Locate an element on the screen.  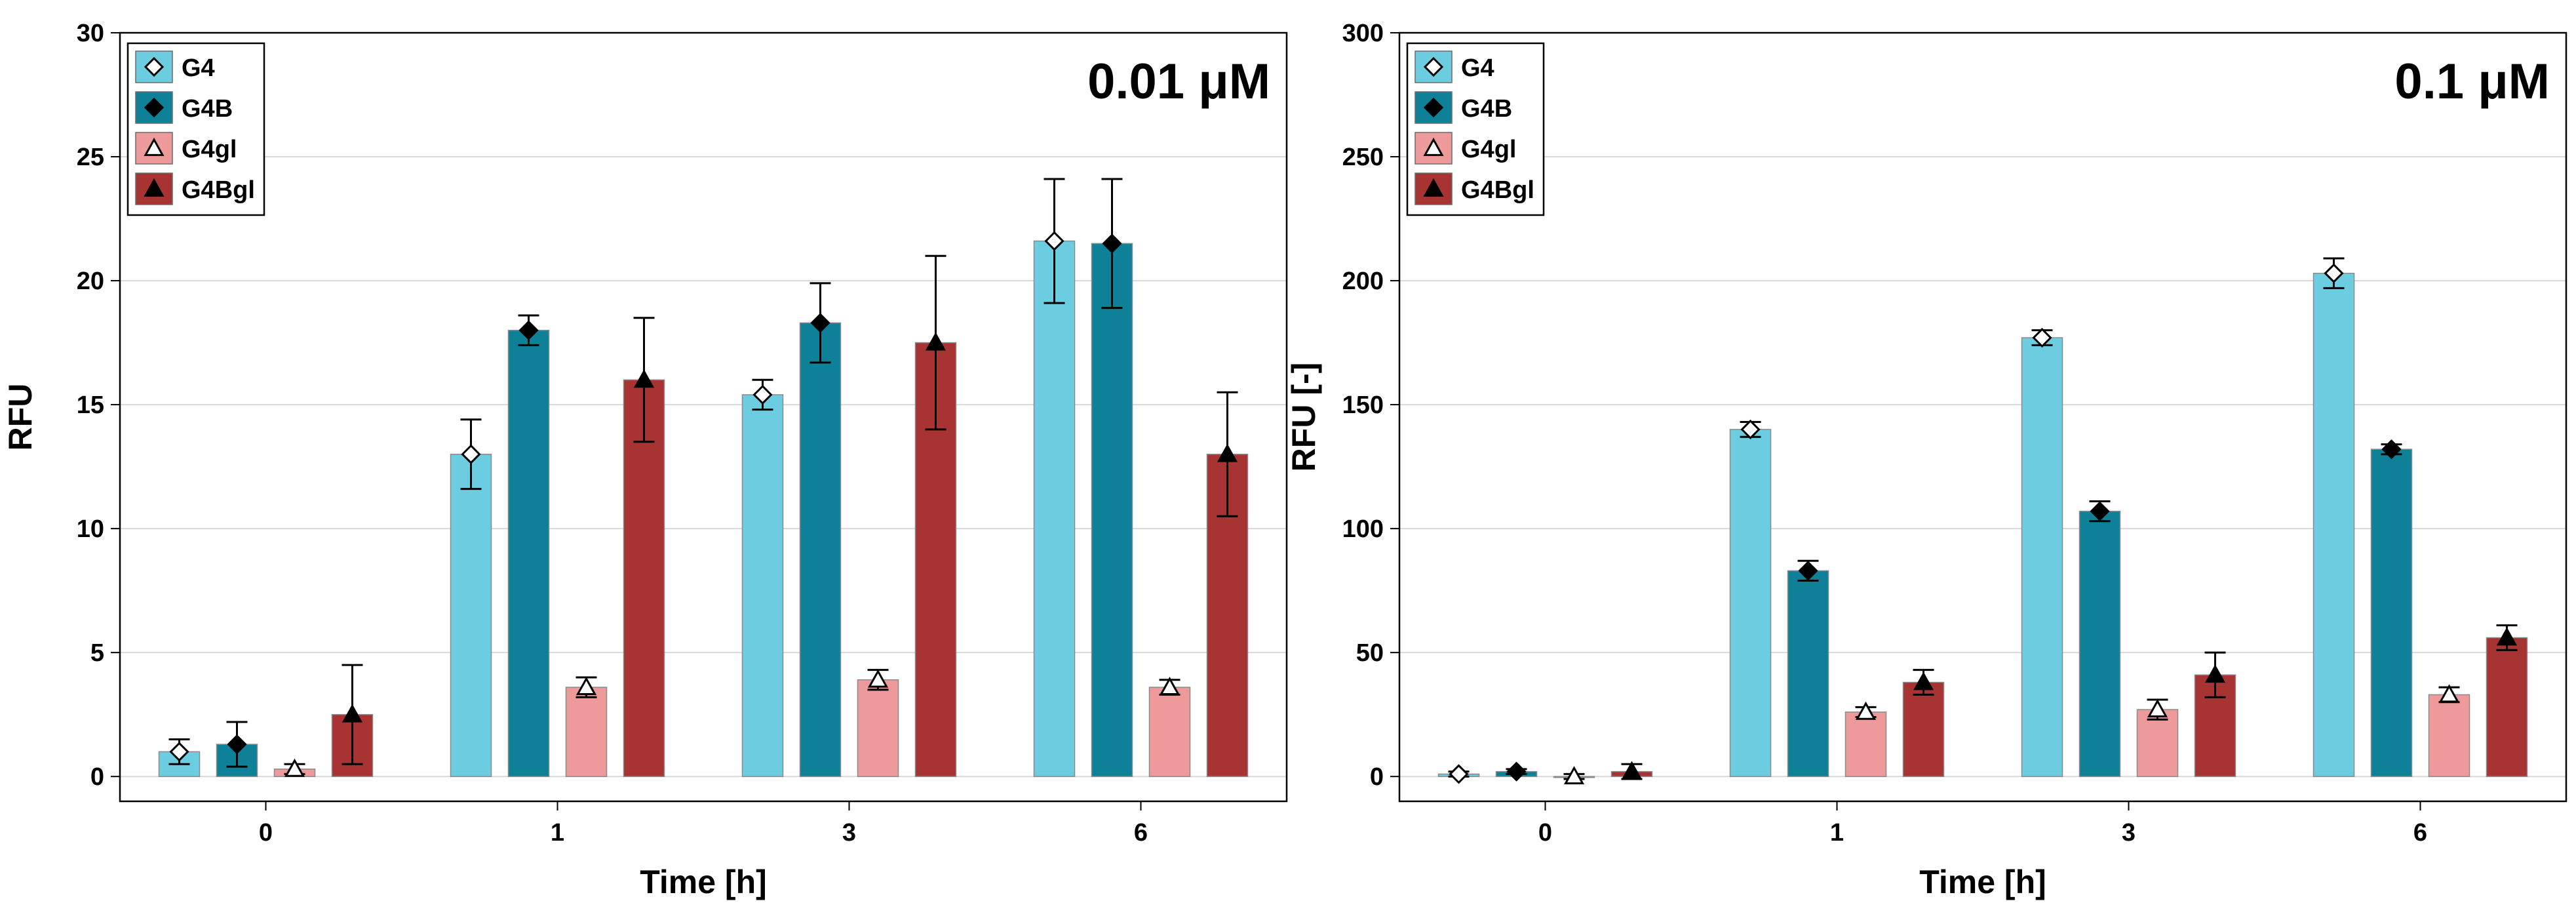
y-tick-label: 15 is located at coordinates (90, 405).